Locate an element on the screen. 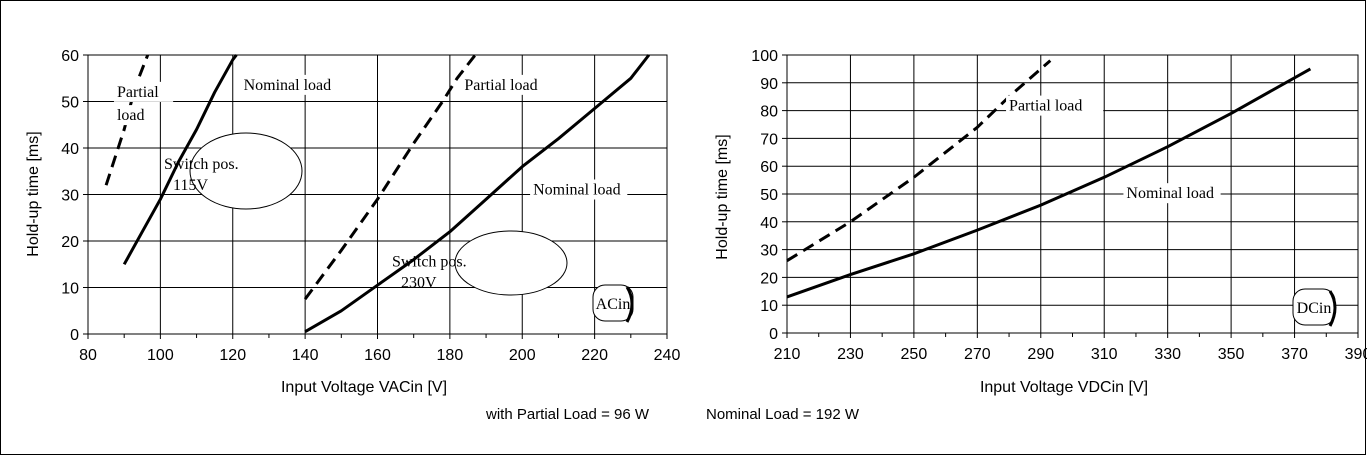 The width and height of the screenshot is (1367, 456). ac-x-tick-label: 140 is located at coordinates (305, 355).